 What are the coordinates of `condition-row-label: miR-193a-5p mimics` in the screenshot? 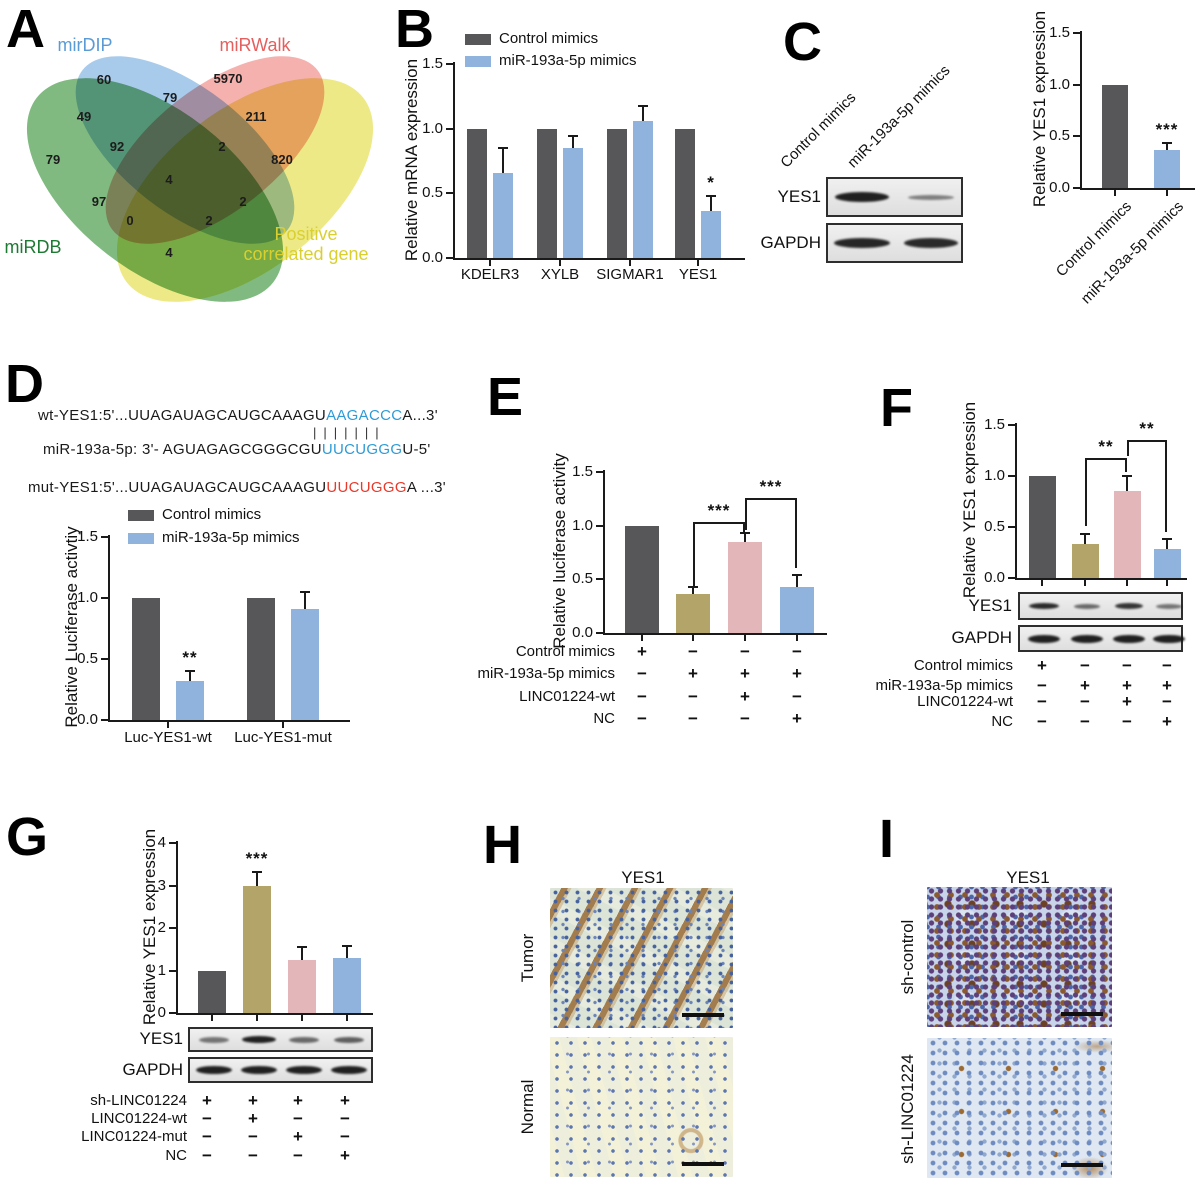 It's located at (944, 685).